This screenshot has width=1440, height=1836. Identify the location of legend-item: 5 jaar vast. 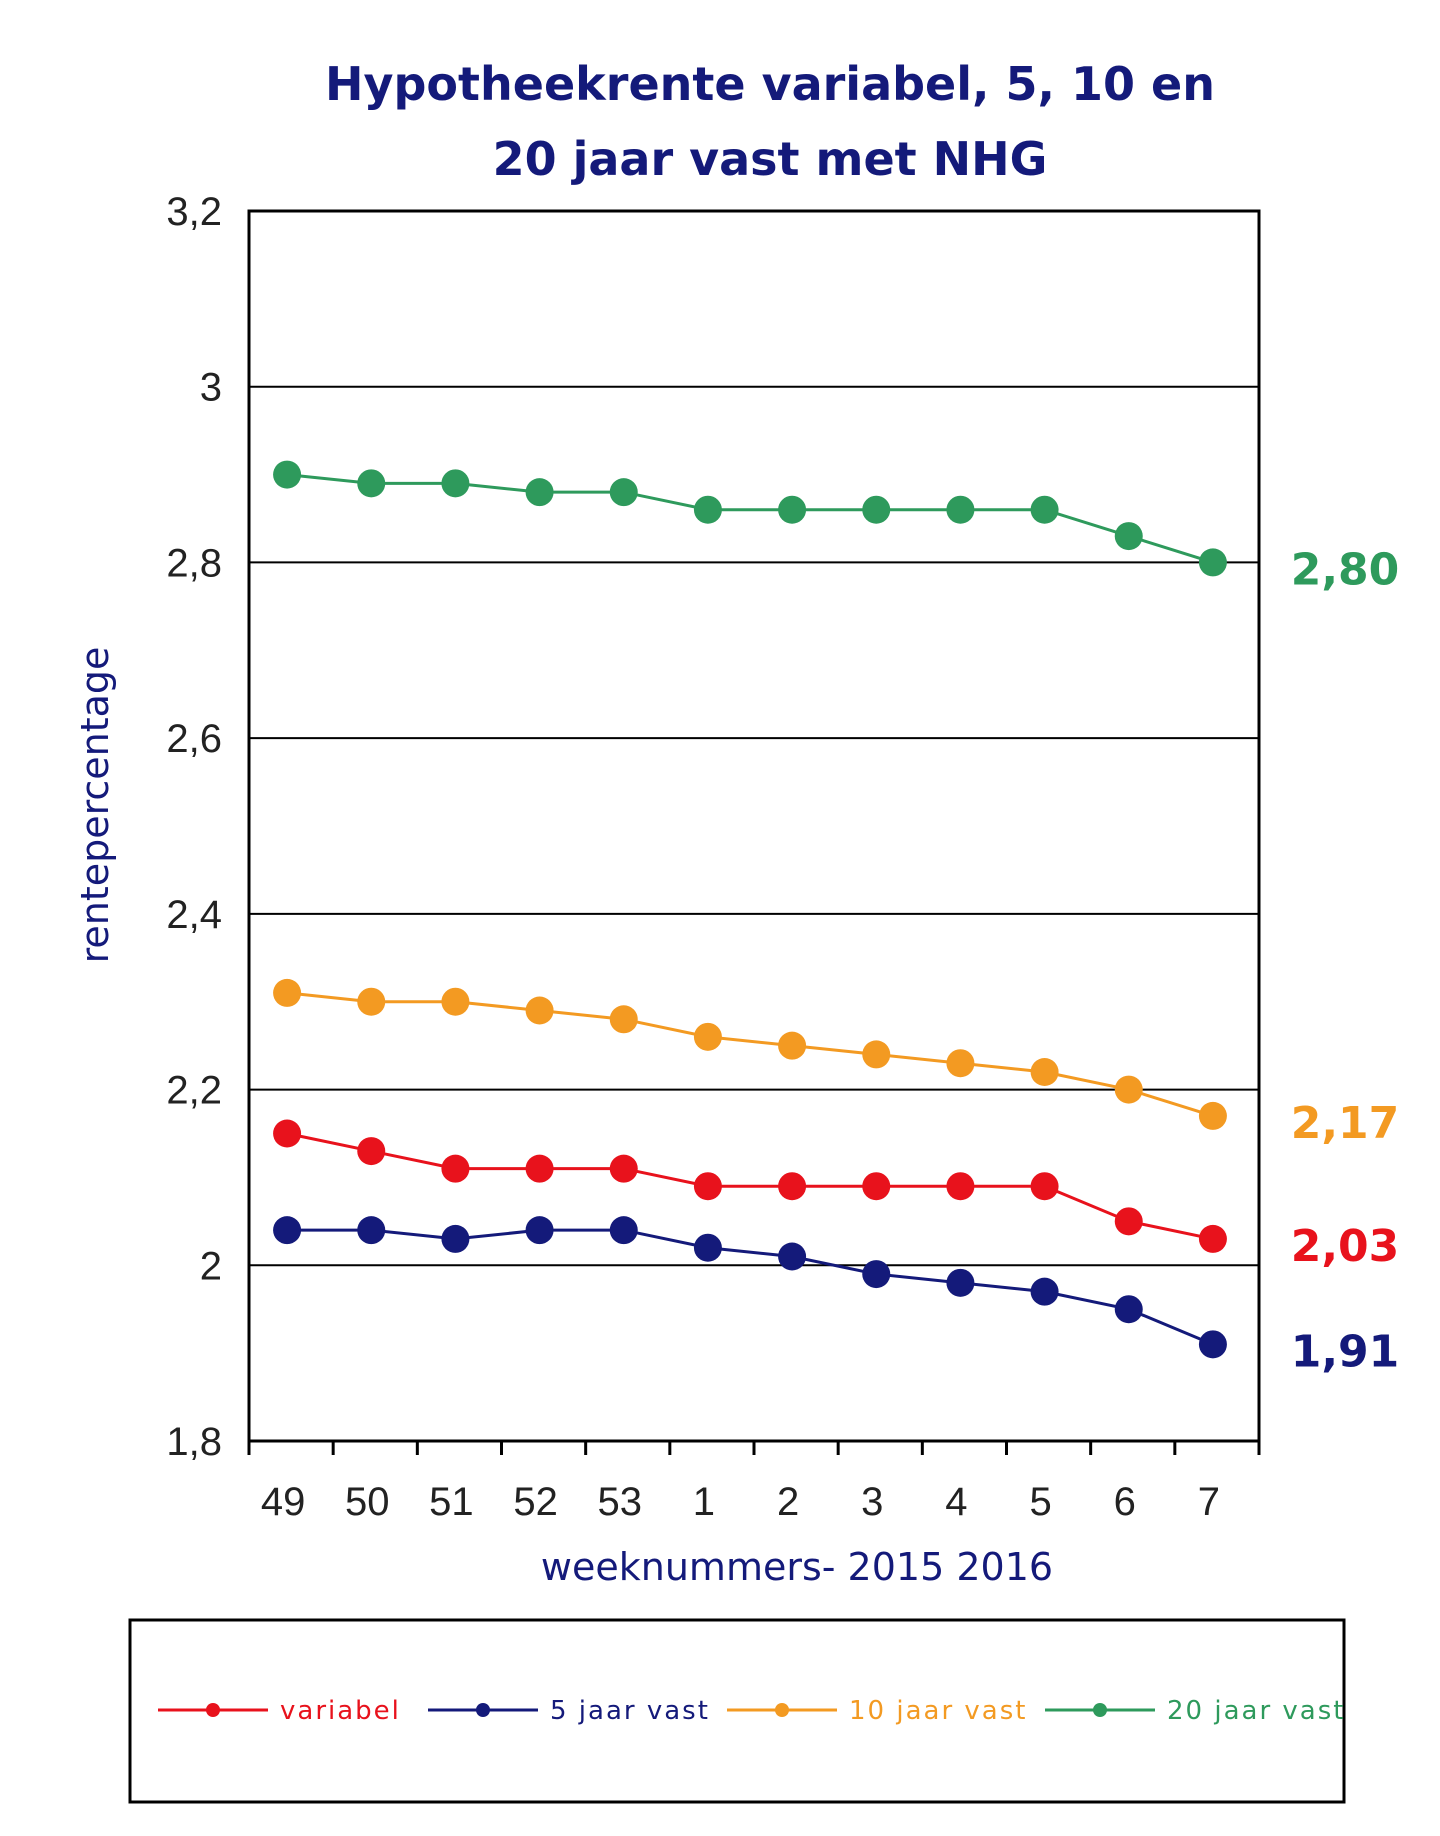
(569, 1711).